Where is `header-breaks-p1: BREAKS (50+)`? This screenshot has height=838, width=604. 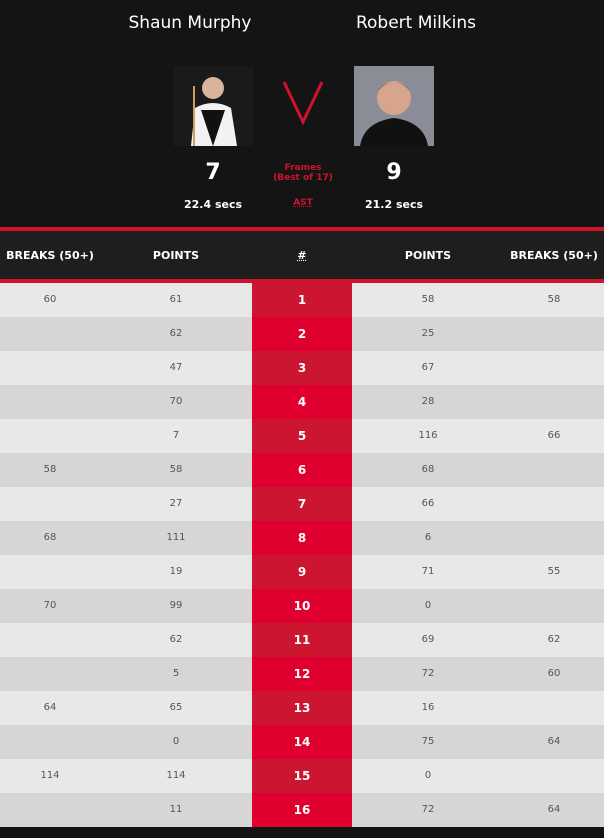
header-breaks-p1: BREAKS (50+) is located at coordinates (50, 255).